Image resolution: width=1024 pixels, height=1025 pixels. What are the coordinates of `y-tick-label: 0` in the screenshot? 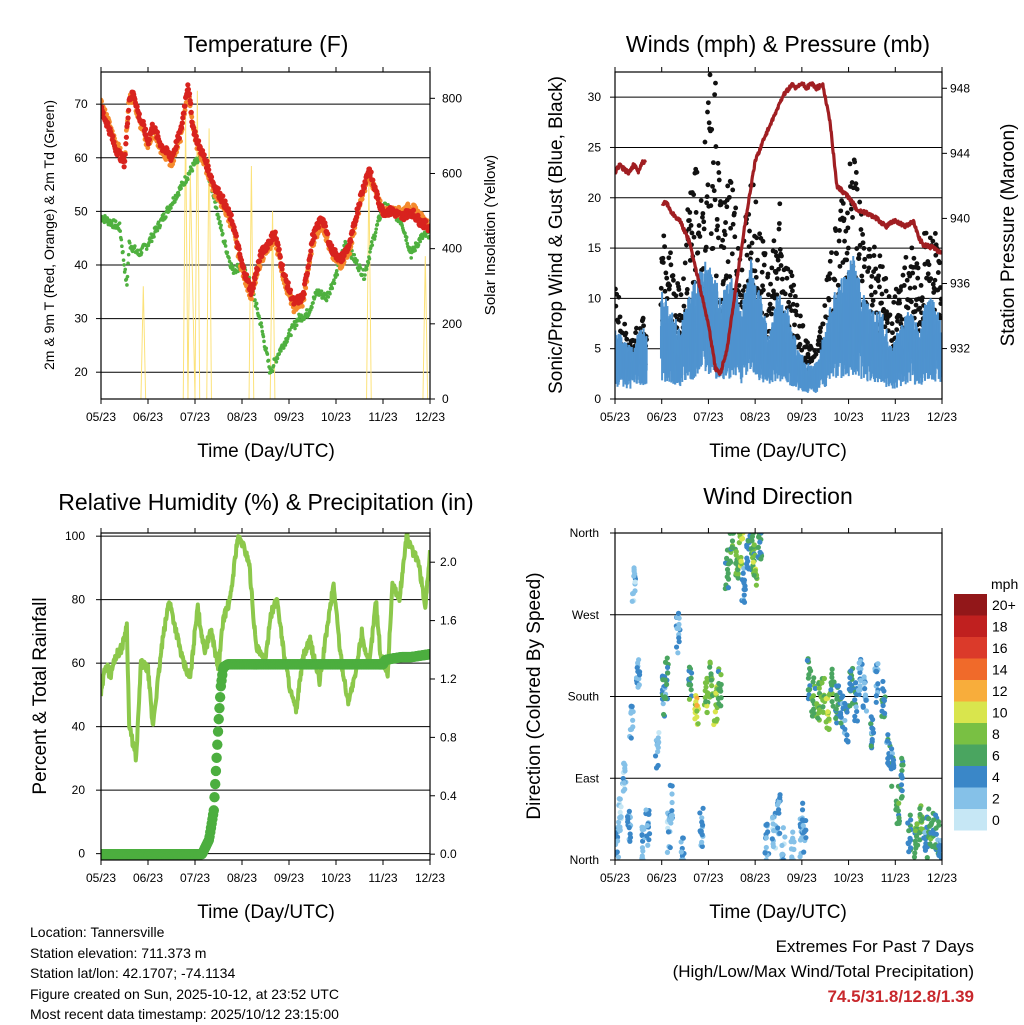 It's located at (597, 399).